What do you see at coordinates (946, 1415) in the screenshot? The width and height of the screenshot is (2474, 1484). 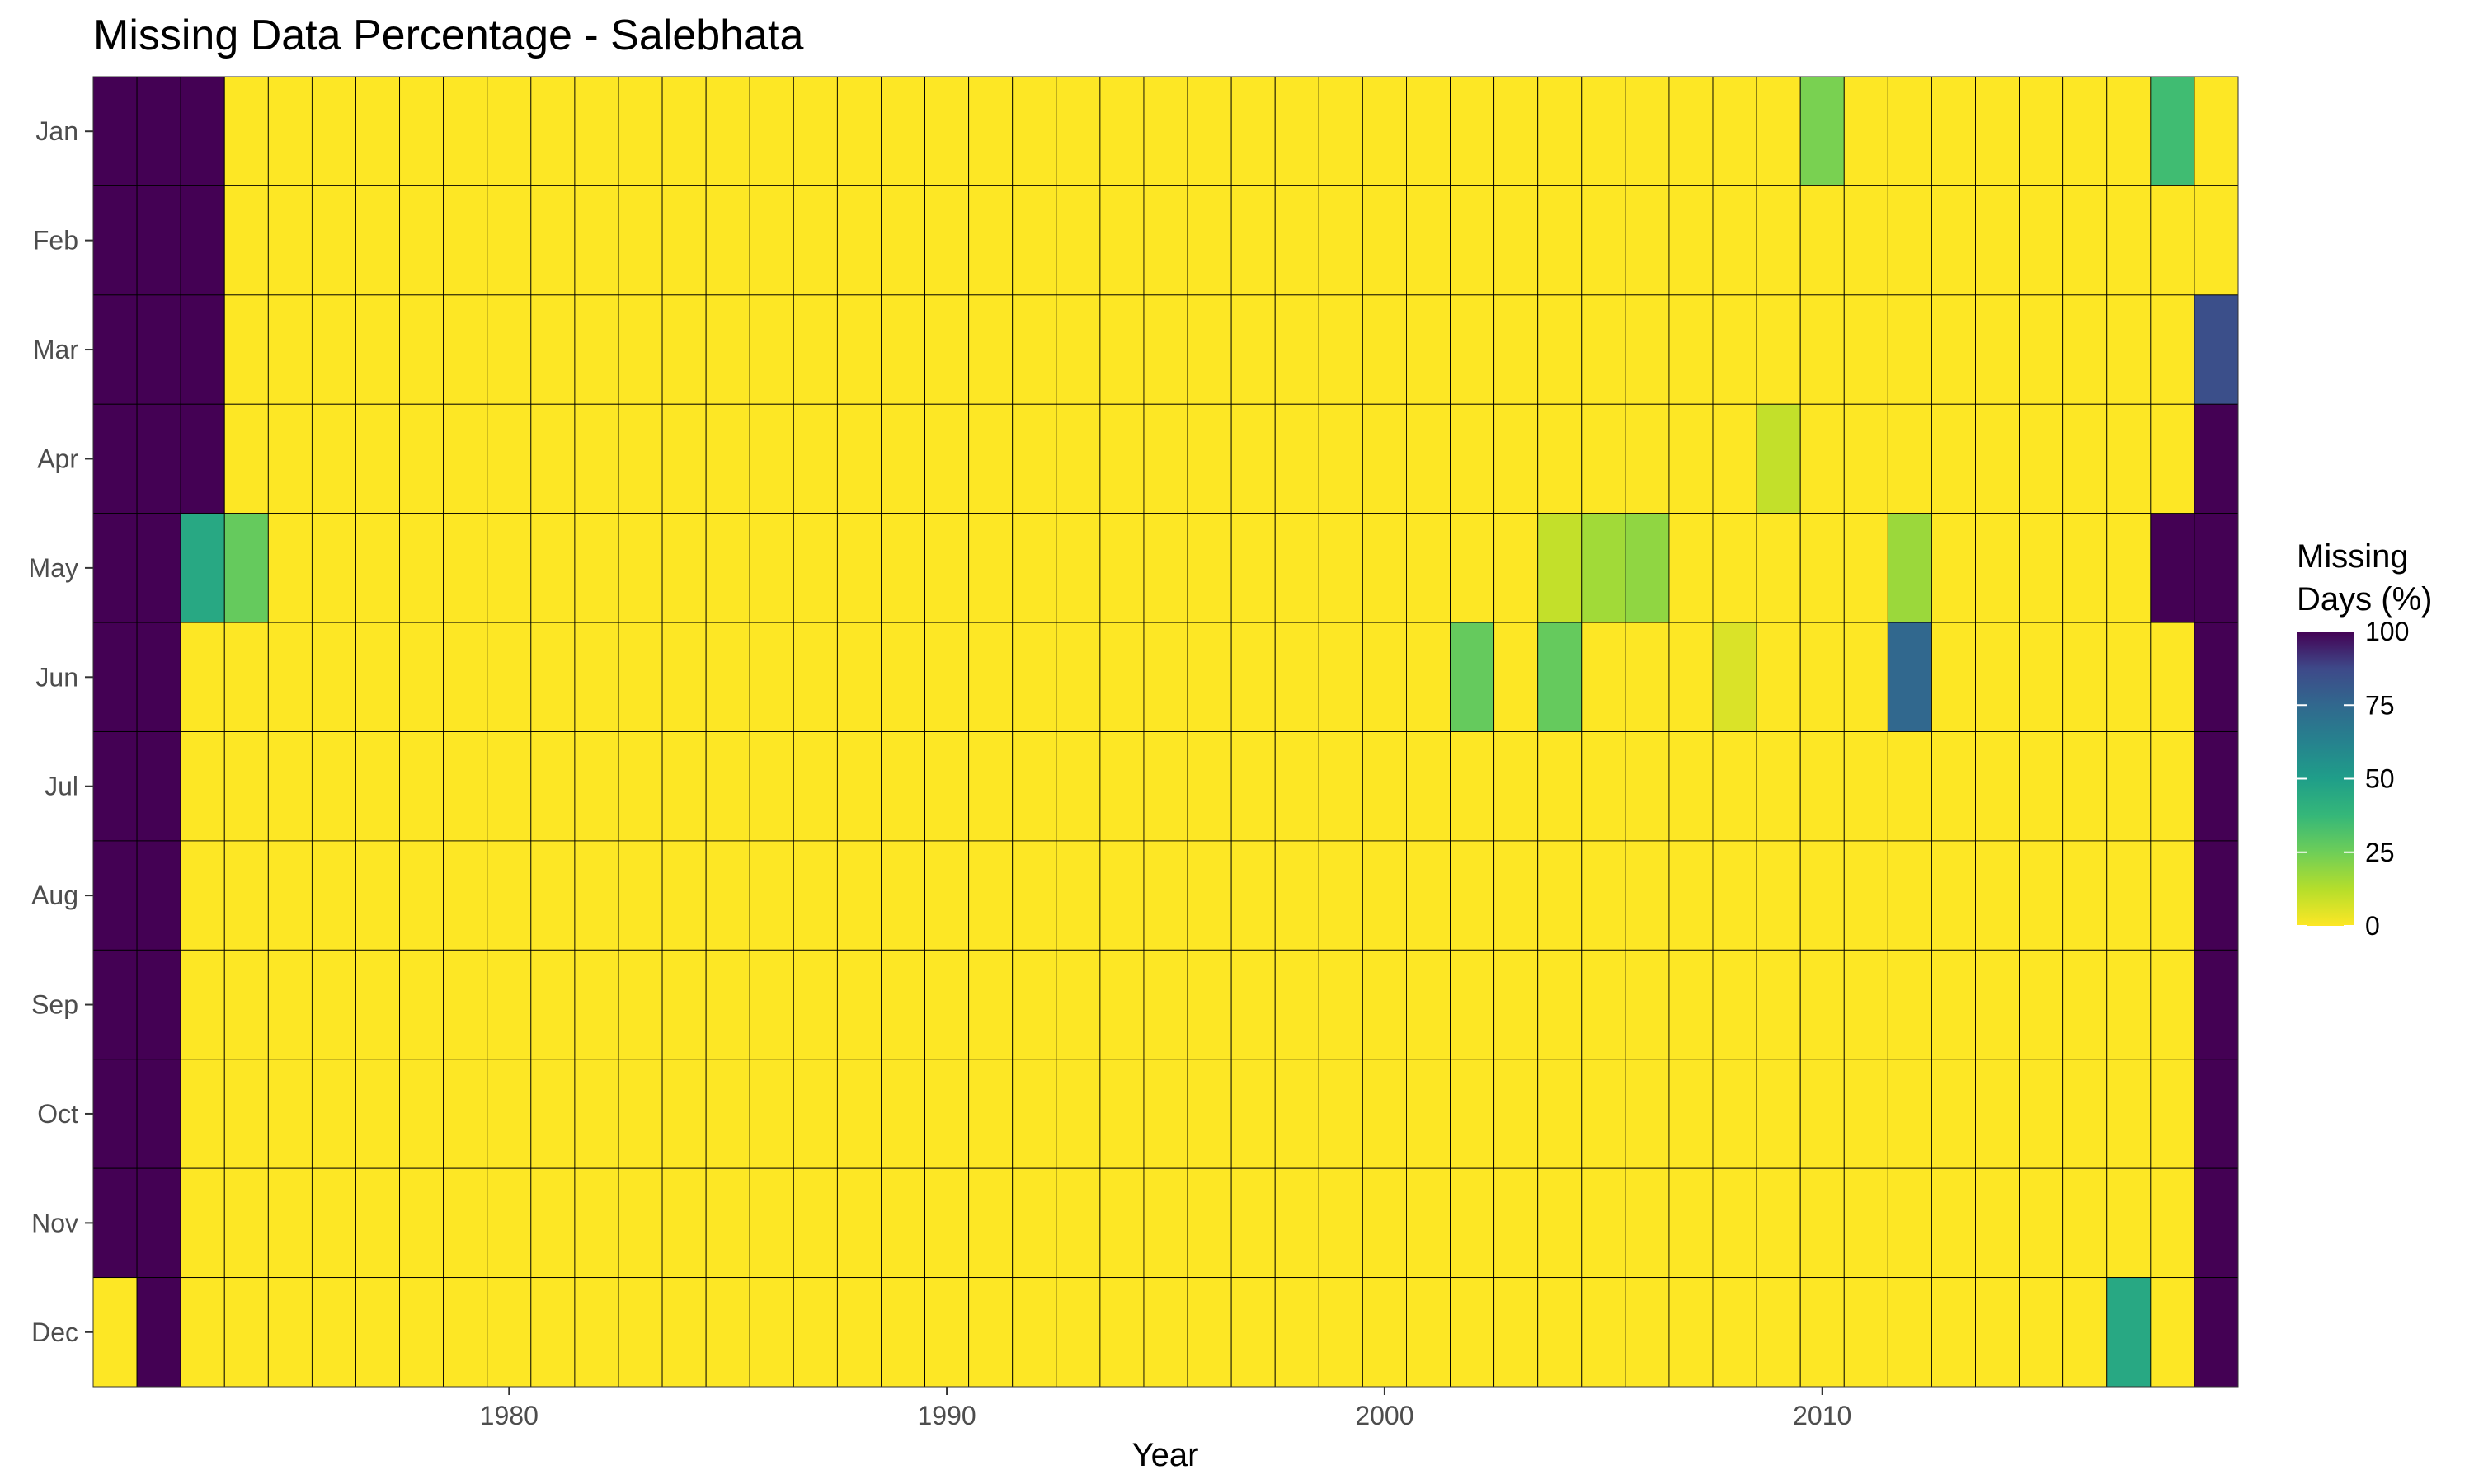 I see `x-tick-label: 1990` at bounding box center [946, 1415].